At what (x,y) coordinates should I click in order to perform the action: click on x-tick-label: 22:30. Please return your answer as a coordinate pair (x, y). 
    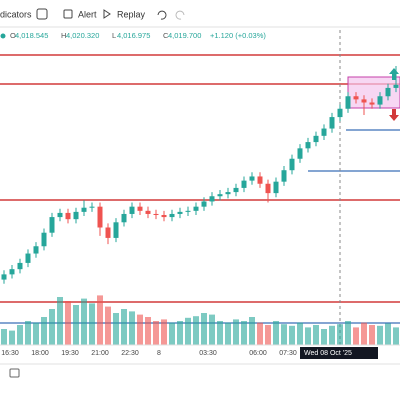
    Looking at the image, I should click on (130, 353).